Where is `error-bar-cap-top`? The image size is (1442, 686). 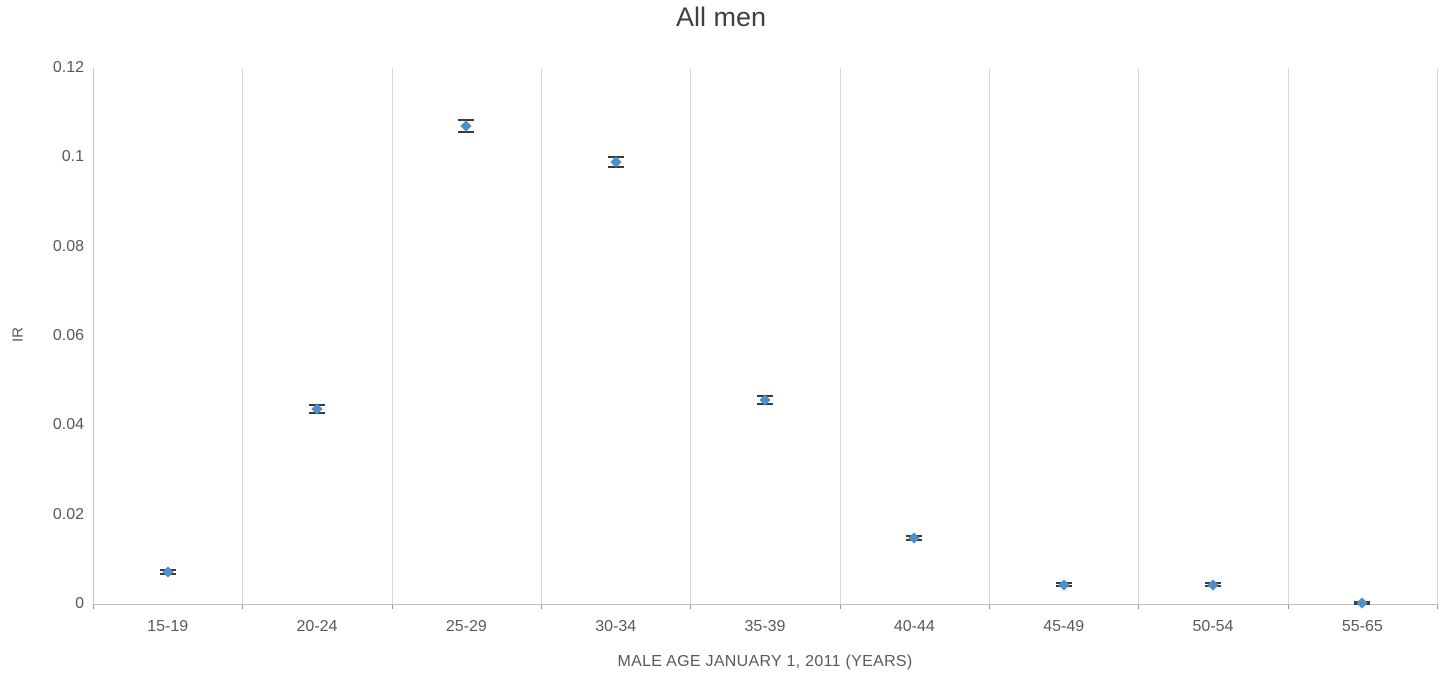
error-bar-cap-top is located at coordinates (466, 120).